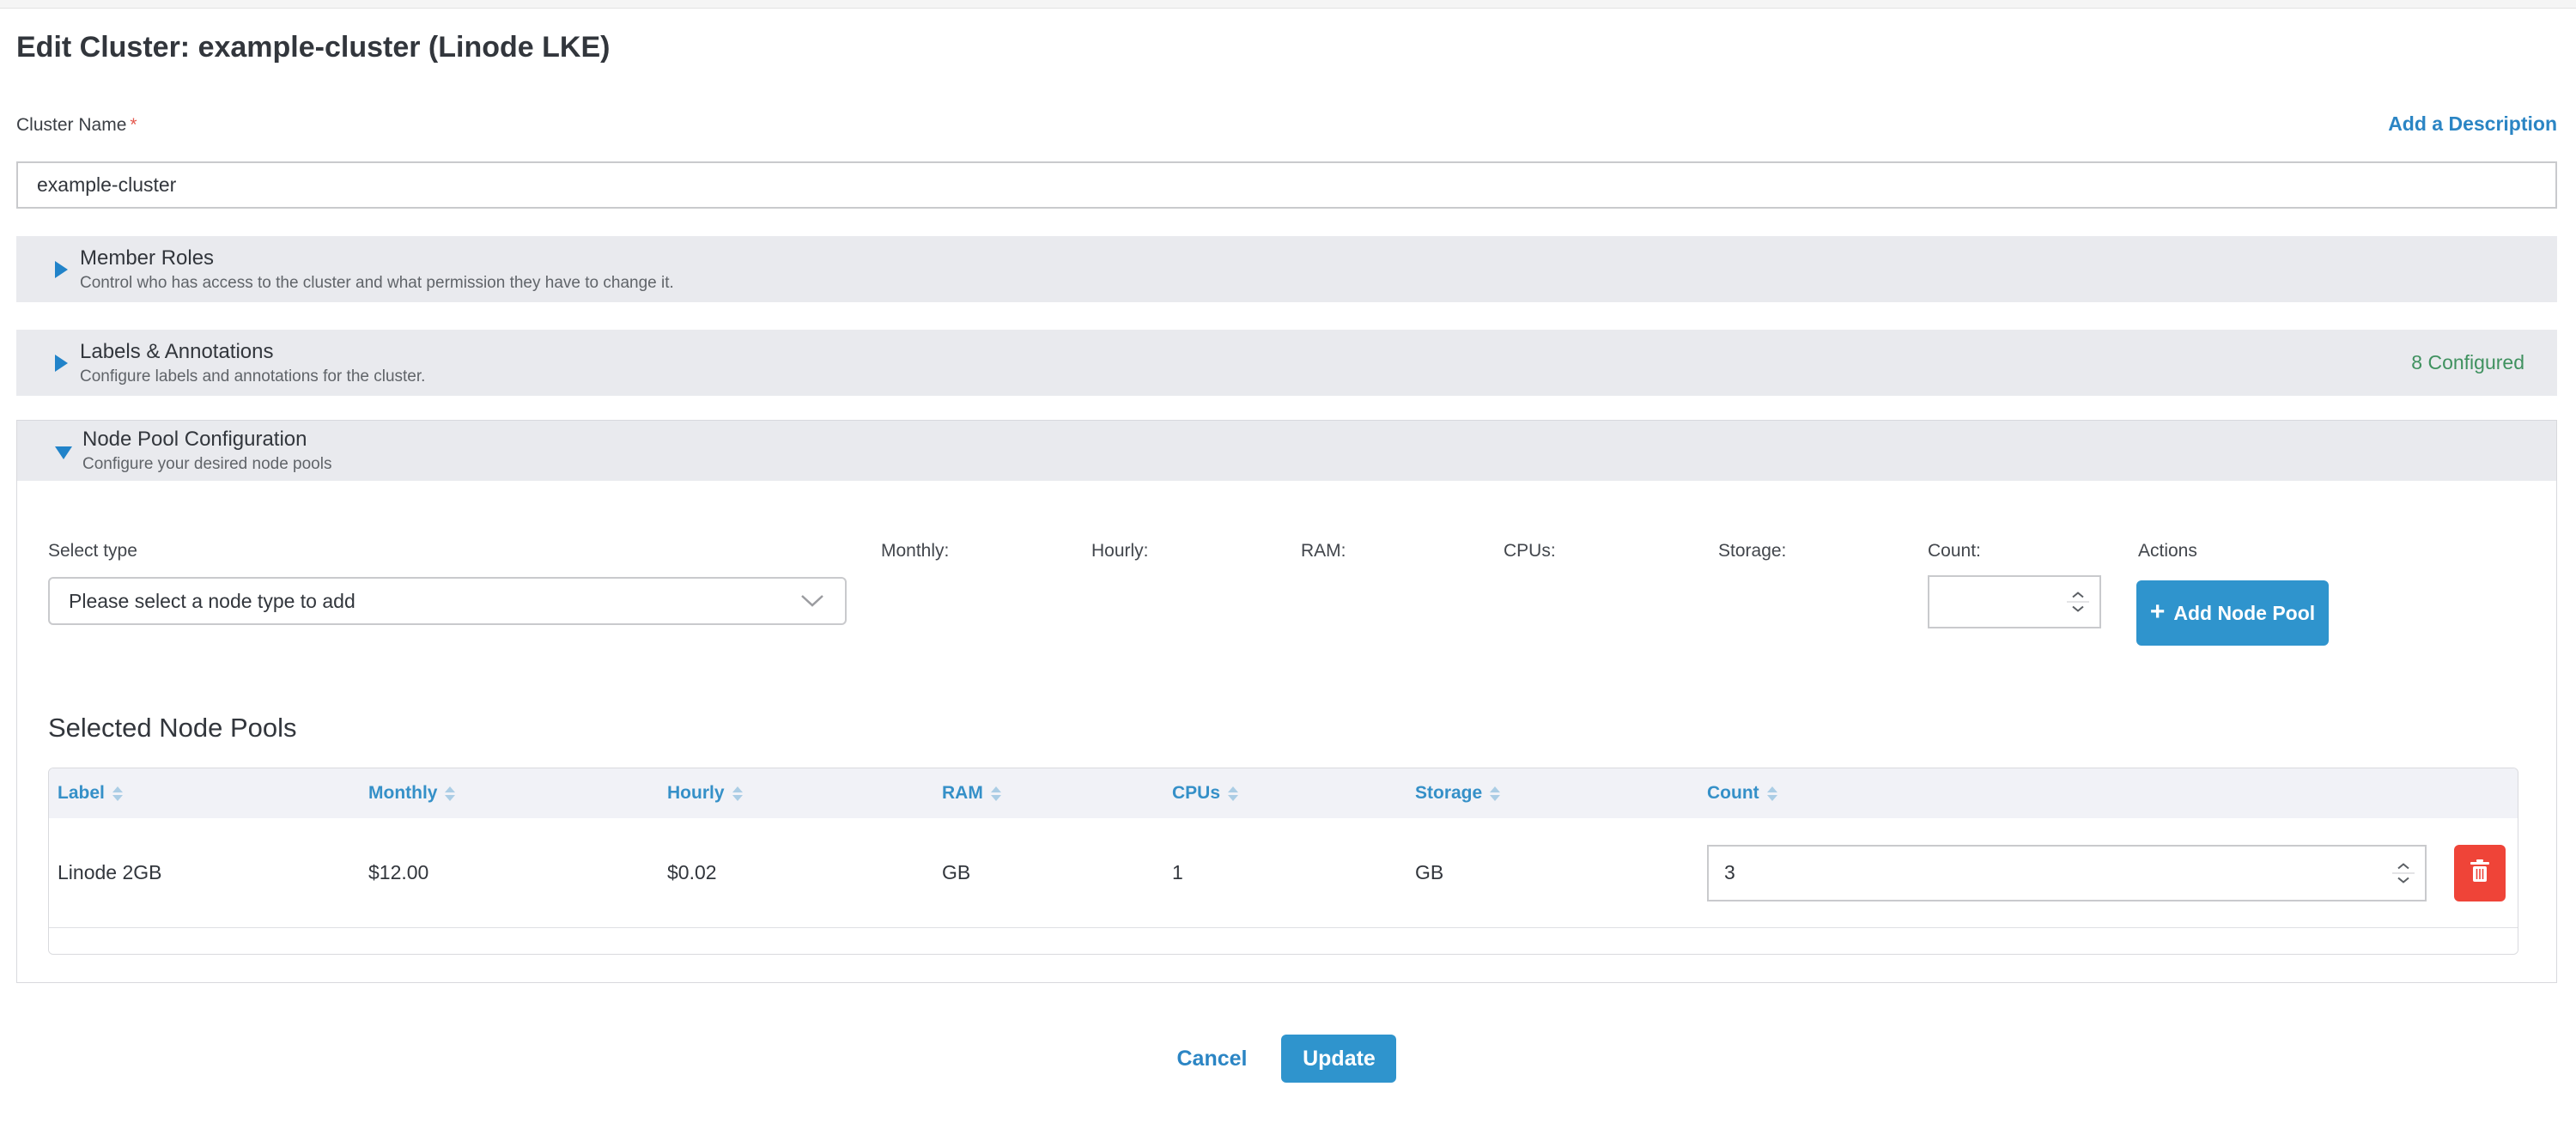 The image size is (2576, 1123). What do you see at coordinates (1752, 551) in the screenshot?
I see `storage-label: Storage:` at bounding box center [1752, 551].